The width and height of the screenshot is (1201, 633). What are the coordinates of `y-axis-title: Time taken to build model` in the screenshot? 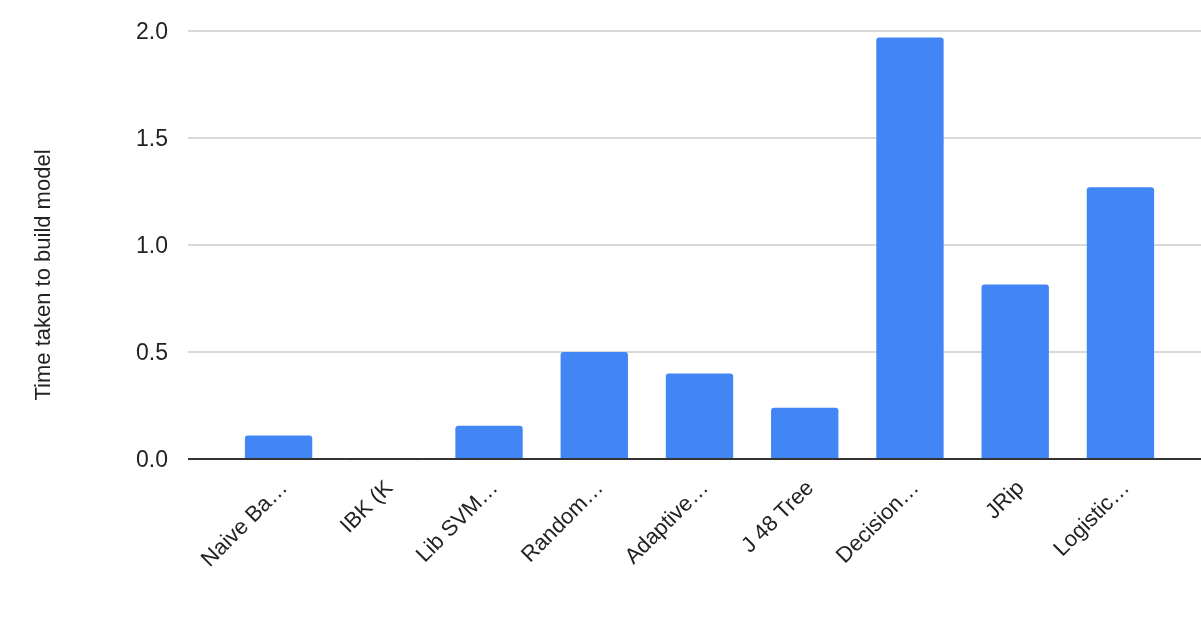 It's located at (42, 275).